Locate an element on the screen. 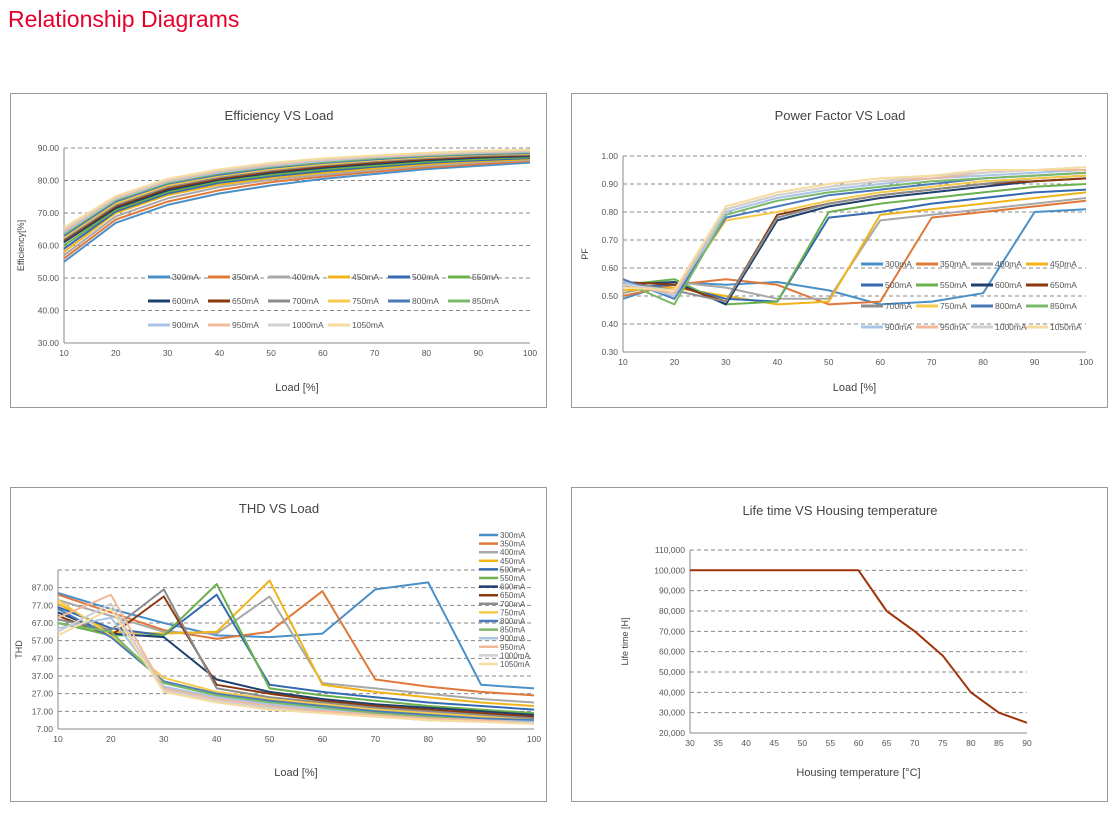  x-tick-label: 60 is located at coordinates (859, 743).